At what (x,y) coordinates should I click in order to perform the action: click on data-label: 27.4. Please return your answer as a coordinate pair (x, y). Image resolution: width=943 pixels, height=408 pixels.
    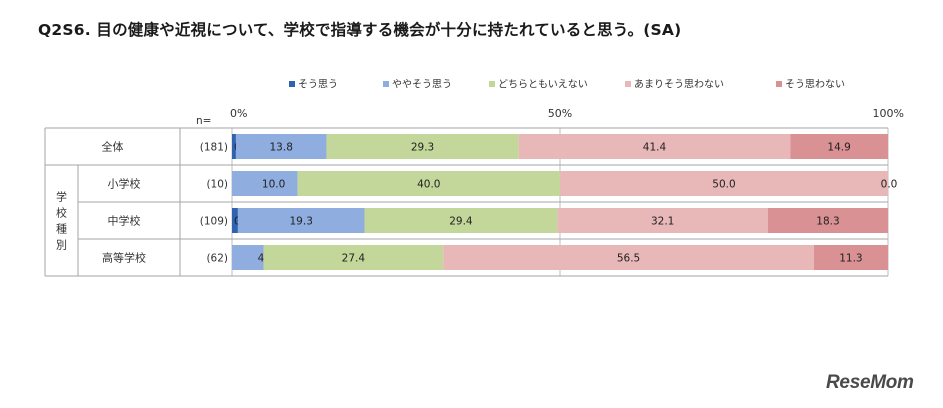
    Looking at the image, I should click on (354, 259).